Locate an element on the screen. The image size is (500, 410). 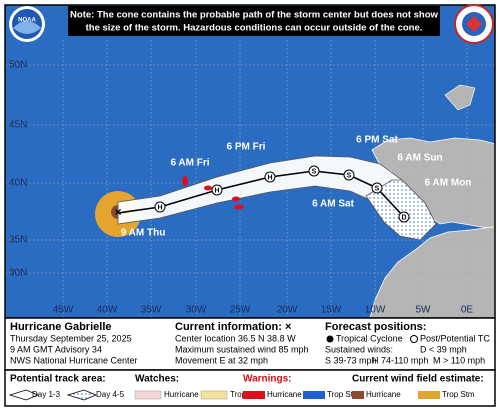
info-line: Tropical Cyclone is located at coordinates (369, 338).